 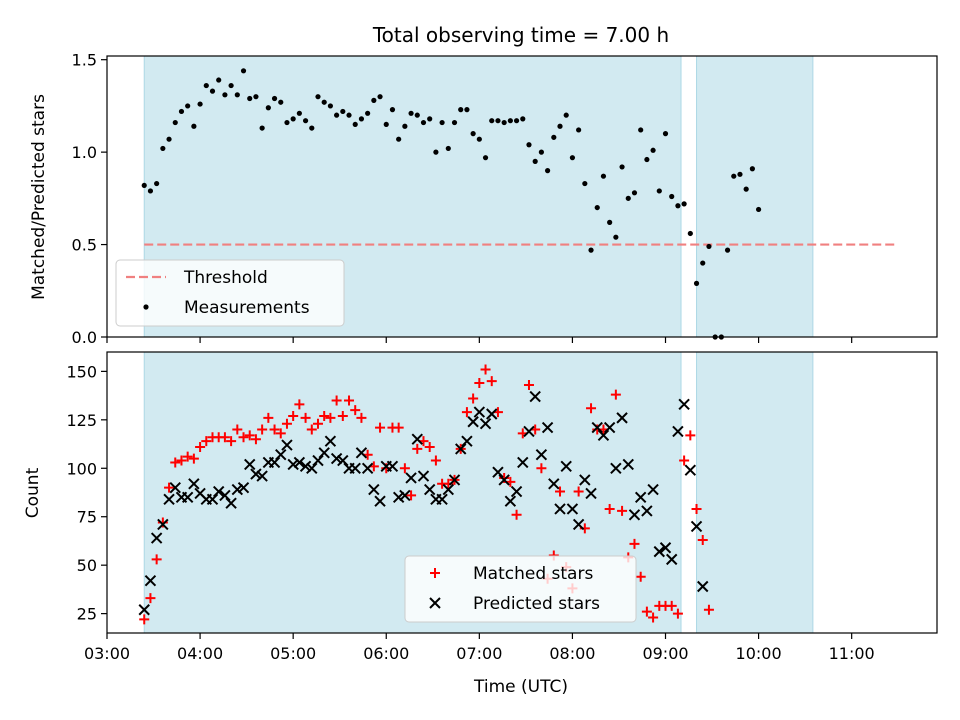 I want to click on bottom-x-tick-label: 03:00, so click(x=107, y=653).